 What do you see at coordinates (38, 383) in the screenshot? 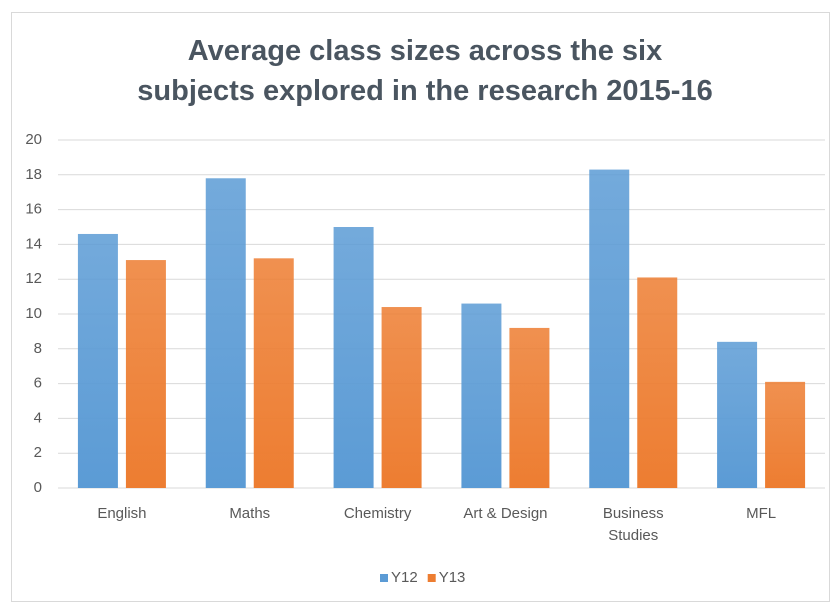
I see `y-tick-label: 6` at bounding box center [38, 383].